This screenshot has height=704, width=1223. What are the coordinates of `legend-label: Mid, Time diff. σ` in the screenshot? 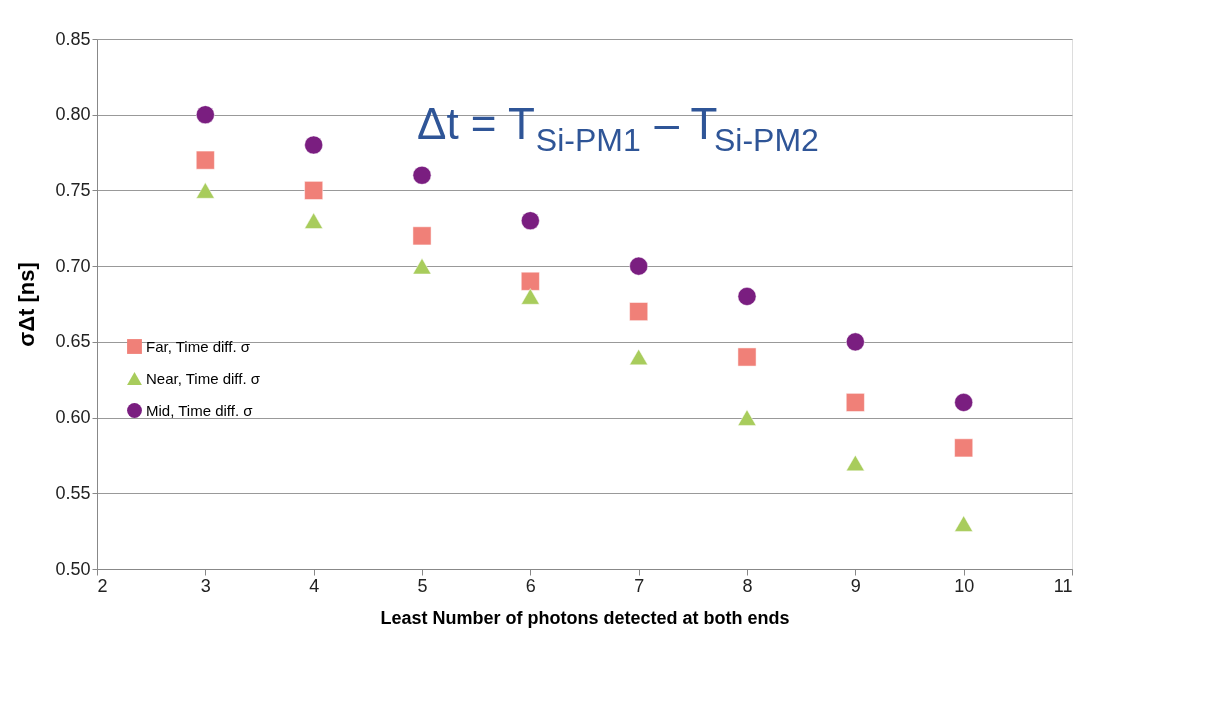 It's located at (200, 410).